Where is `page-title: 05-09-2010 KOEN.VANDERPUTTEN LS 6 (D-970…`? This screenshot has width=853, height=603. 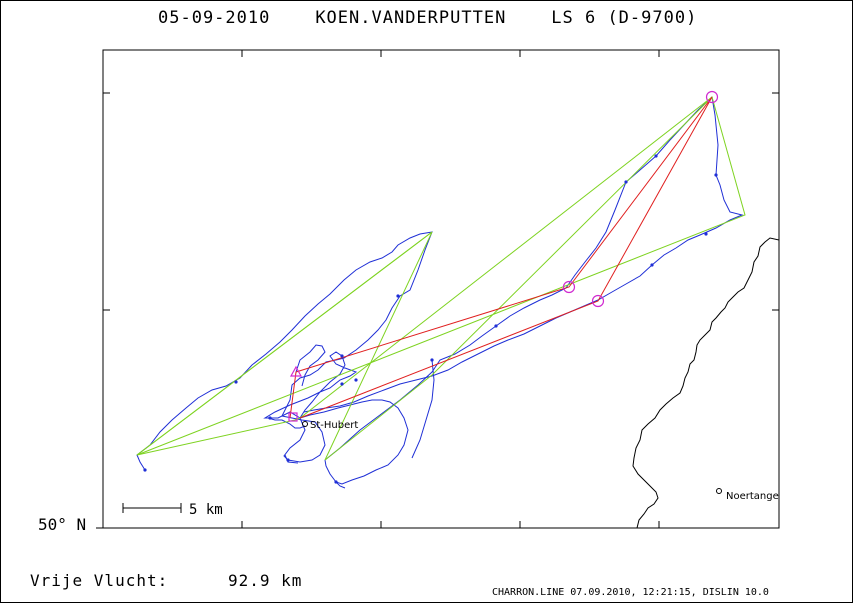
page-title: 05-09-2010 KOEN.VANDERPUTTEN LS 6 (D-970… is located at coordinates (427, 18).